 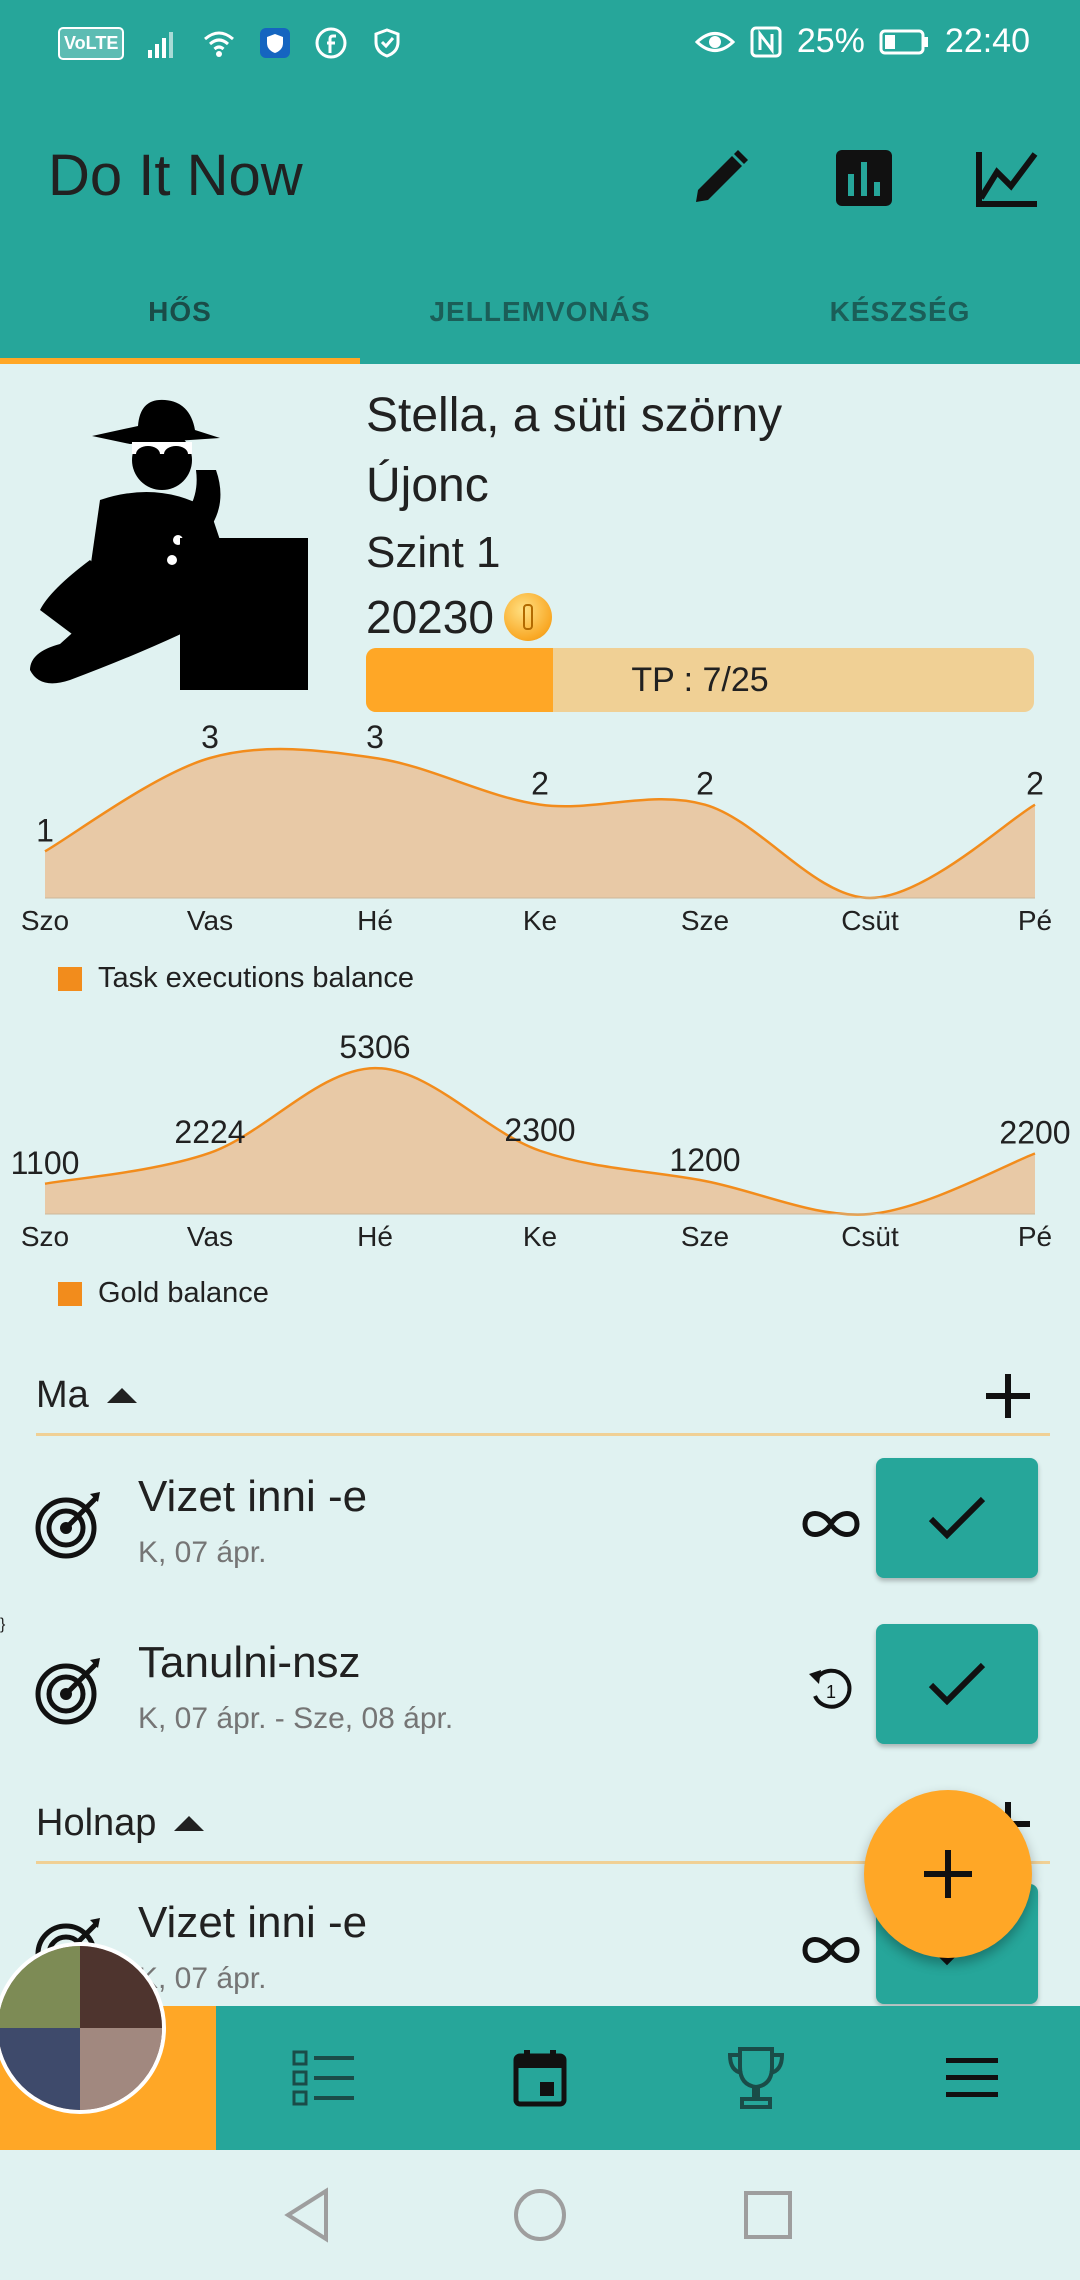 I want to click on gold-amount: 20230, so click(x=430, y=617).